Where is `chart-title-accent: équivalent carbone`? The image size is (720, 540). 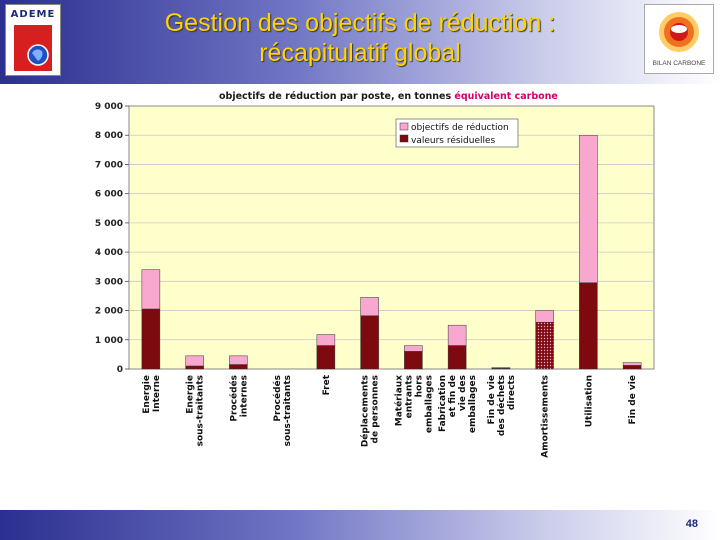 chart-title-accent: équivalent carbone is located at coordinates (505, 96).